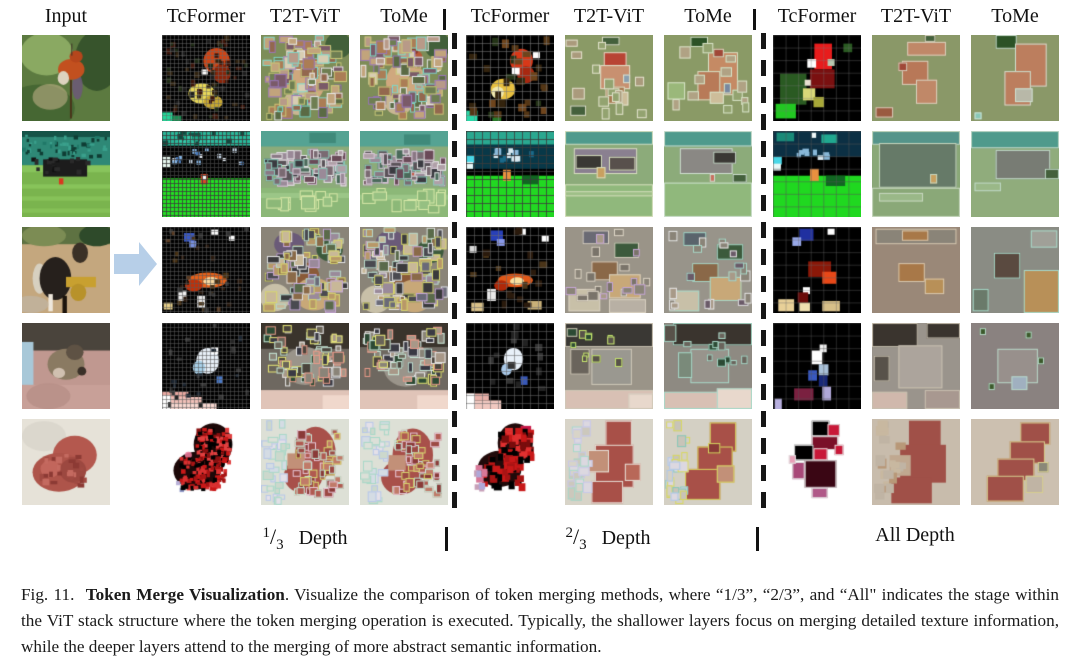 The height and width of the screenshot is (670, 1080). What do you see at coordinates (817, 174) in the screenshot?
I see `viz-parade-tcformer-all` at bounding box center [817, 174].